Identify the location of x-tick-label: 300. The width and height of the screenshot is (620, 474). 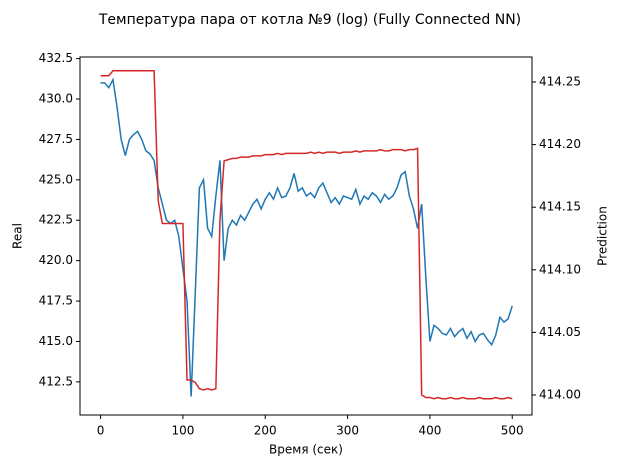
(347, 431).